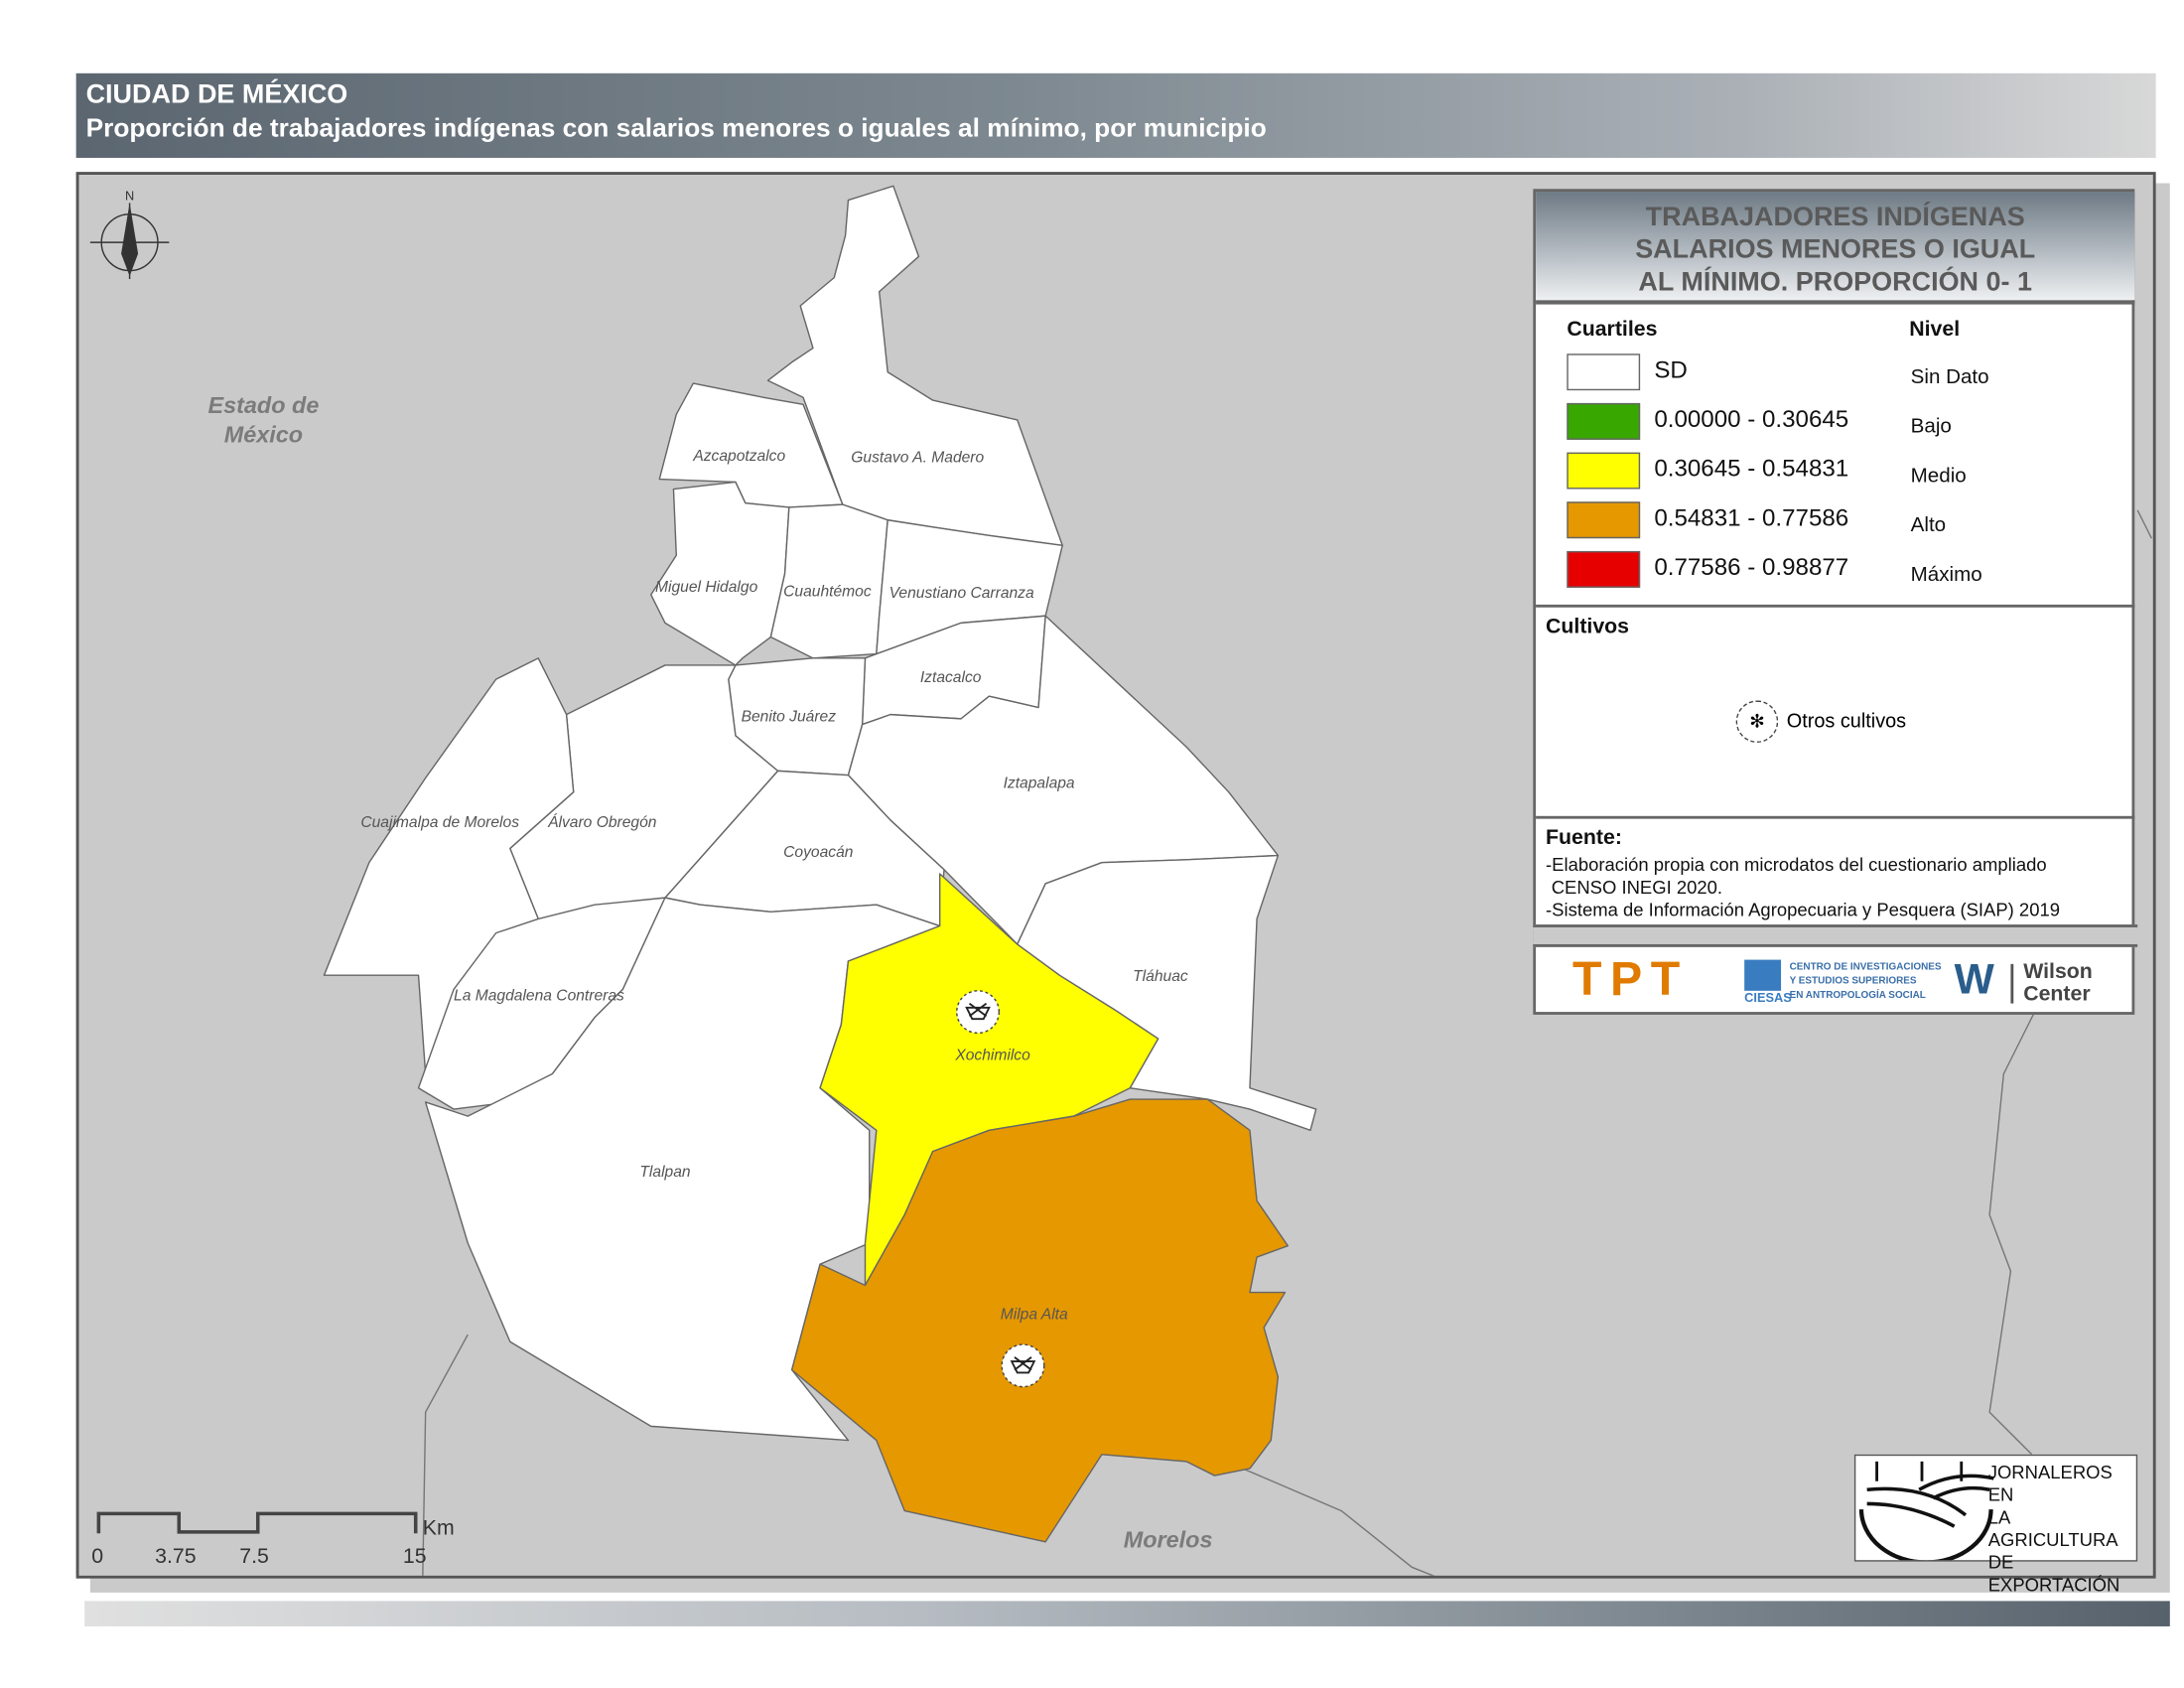  What do you see at coordinates (1751, 469) in the screenshot?
I see `legend-range: 0.30645 - 0.54831` at bounding box center [1751, 469].